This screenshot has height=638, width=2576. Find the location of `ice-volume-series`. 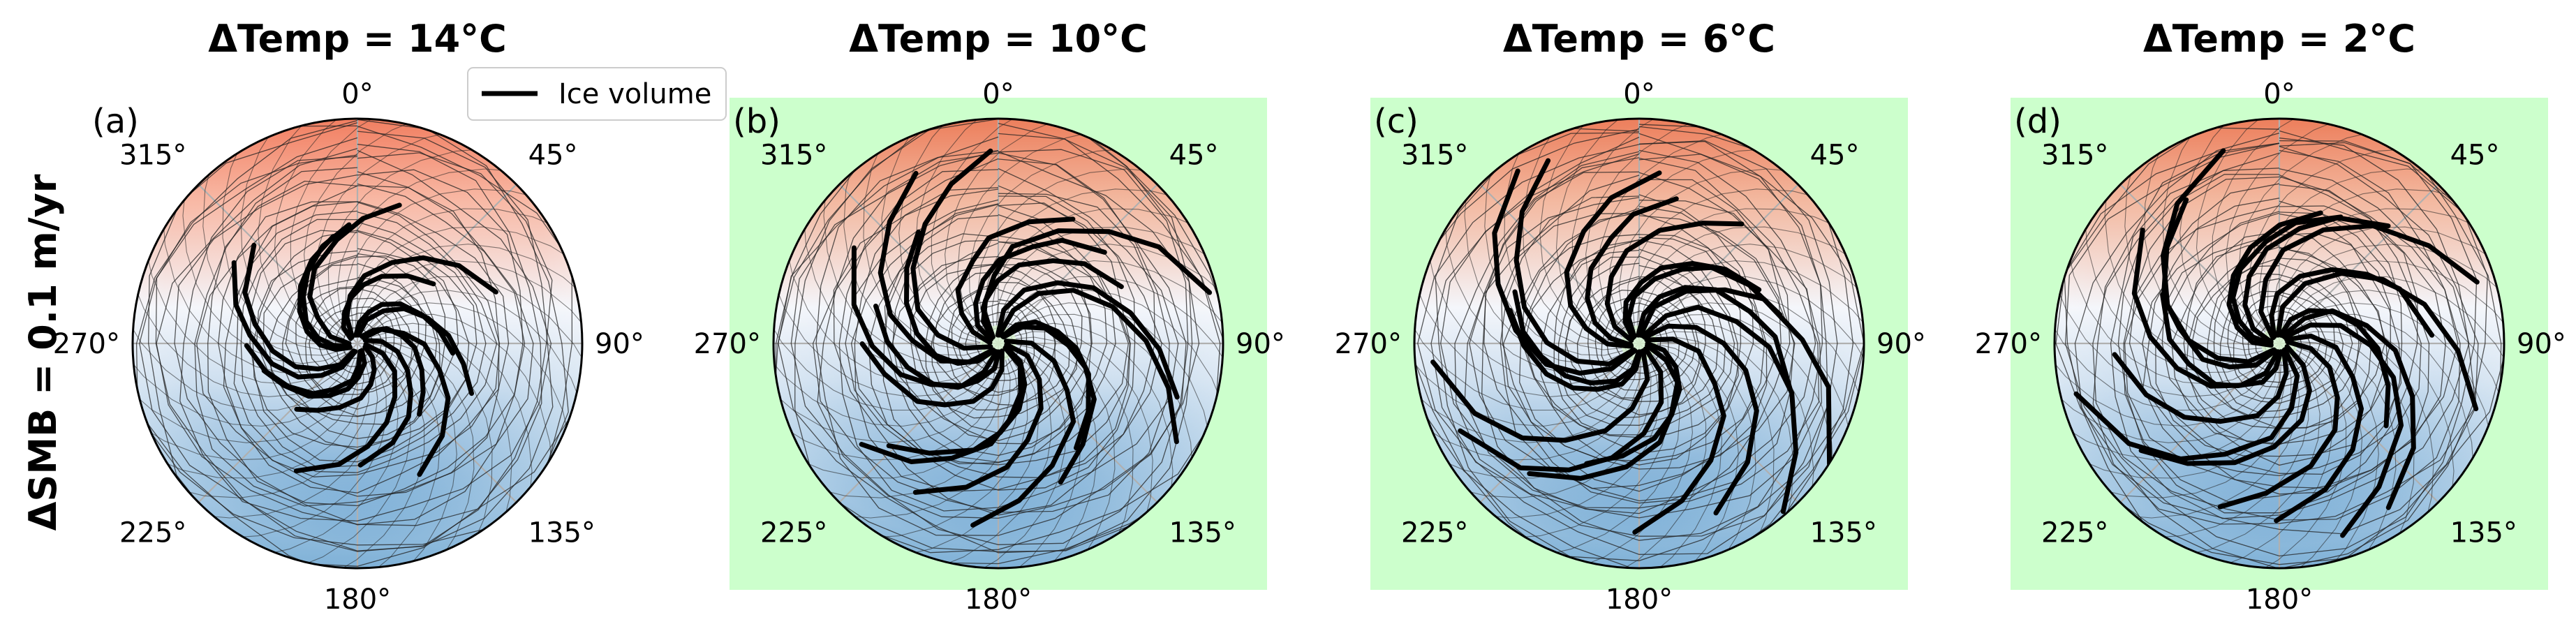

ice-volume-series is located at coordinates (364, 339).